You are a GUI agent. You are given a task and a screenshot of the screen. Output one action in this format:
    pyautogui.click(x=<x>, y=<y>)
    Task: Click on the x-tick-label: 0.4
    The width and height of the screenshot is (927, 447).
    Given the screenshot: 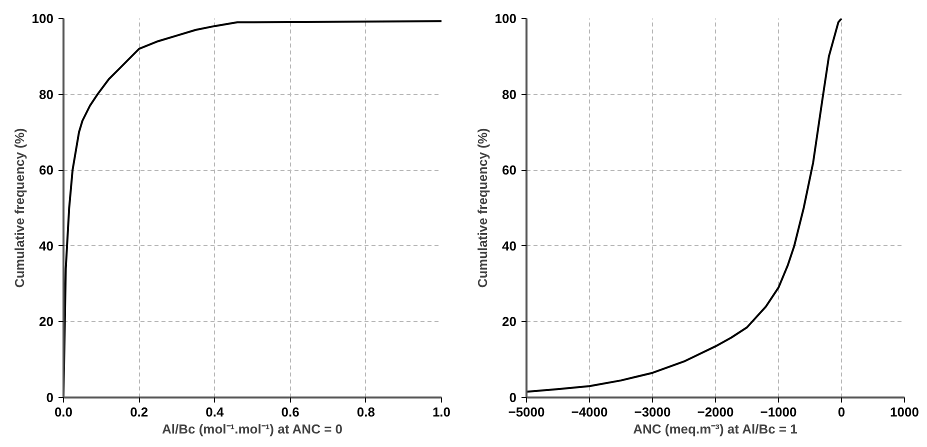 What is the action you would take?
    pyautogui.click(x=215, y=412)
    